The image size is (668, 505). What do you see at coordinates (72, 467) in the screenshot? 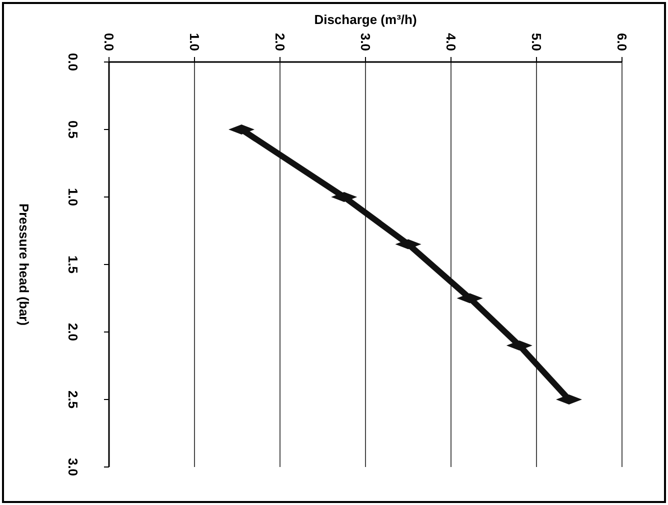
I see `y-tick-label: 3.0` at bounding box center [72, 467].